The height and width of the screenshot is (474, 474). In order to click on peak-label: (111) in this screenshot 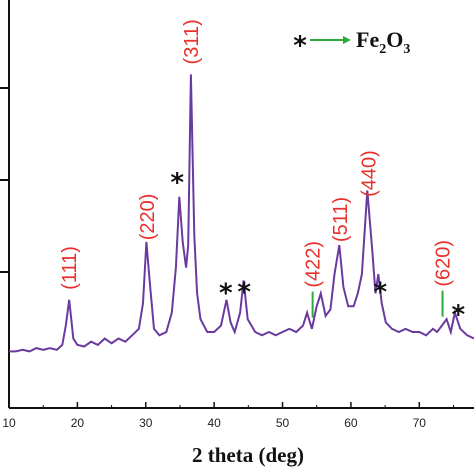, I will do `click(70, 268)`.